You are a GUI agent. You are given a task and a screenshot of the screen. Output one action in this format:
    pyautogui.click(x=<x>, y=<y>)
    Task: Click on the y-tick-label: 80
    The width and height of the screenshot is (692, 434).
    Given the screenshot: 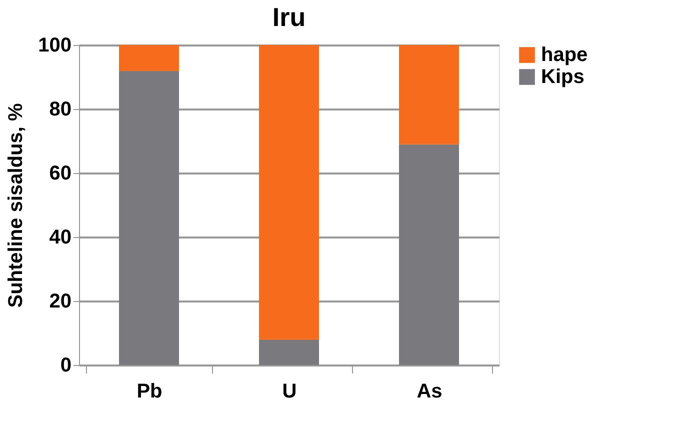 What is the action you would take?
    pyautogui.click(x=60, y=109)
    